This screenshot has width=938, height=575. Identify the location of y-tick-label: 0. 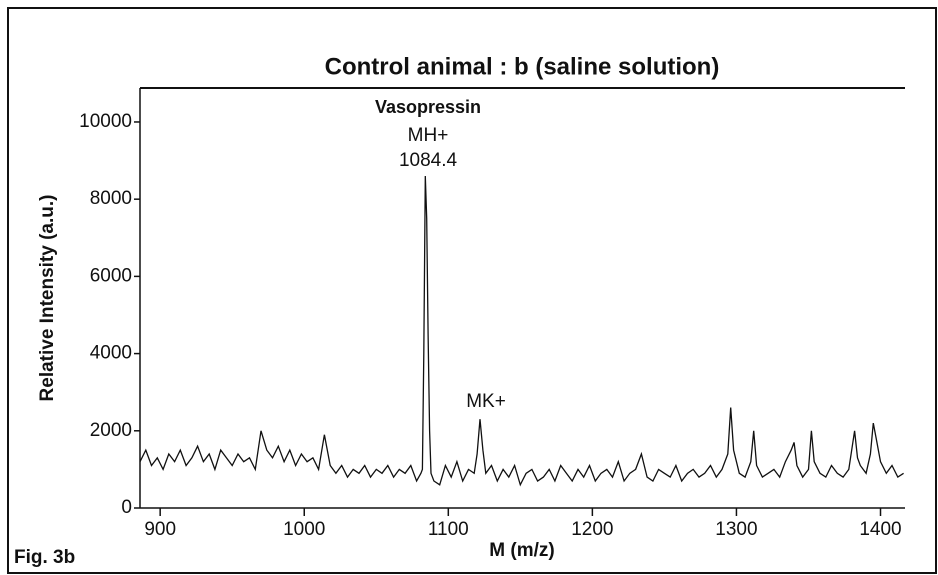
(126, 507).